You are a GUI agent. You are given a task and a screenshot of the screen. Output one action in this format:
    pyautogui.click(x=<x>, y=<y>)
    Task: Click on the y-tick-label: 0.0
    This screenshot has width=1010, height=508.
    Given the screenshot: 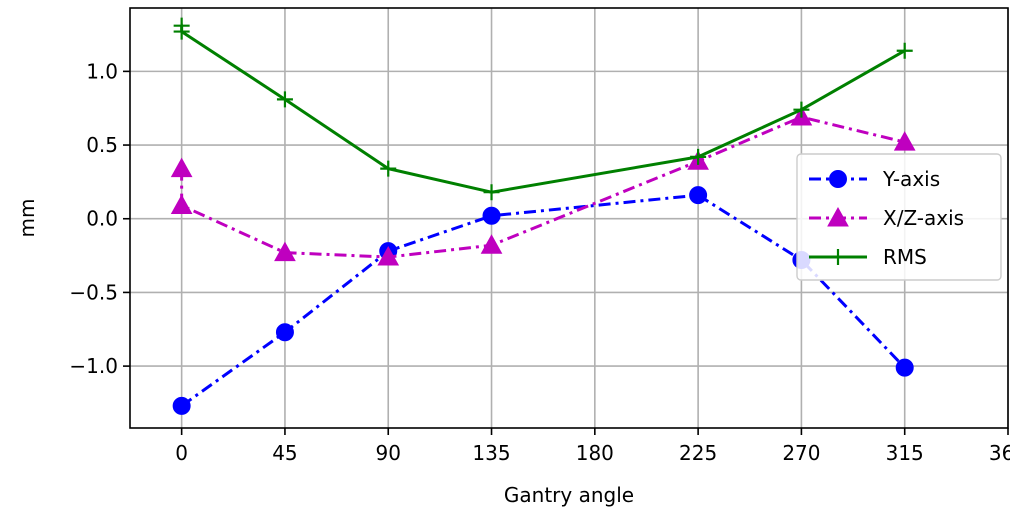 What is the action you would take?
    pyautogui.click(x=102, y=219)
    